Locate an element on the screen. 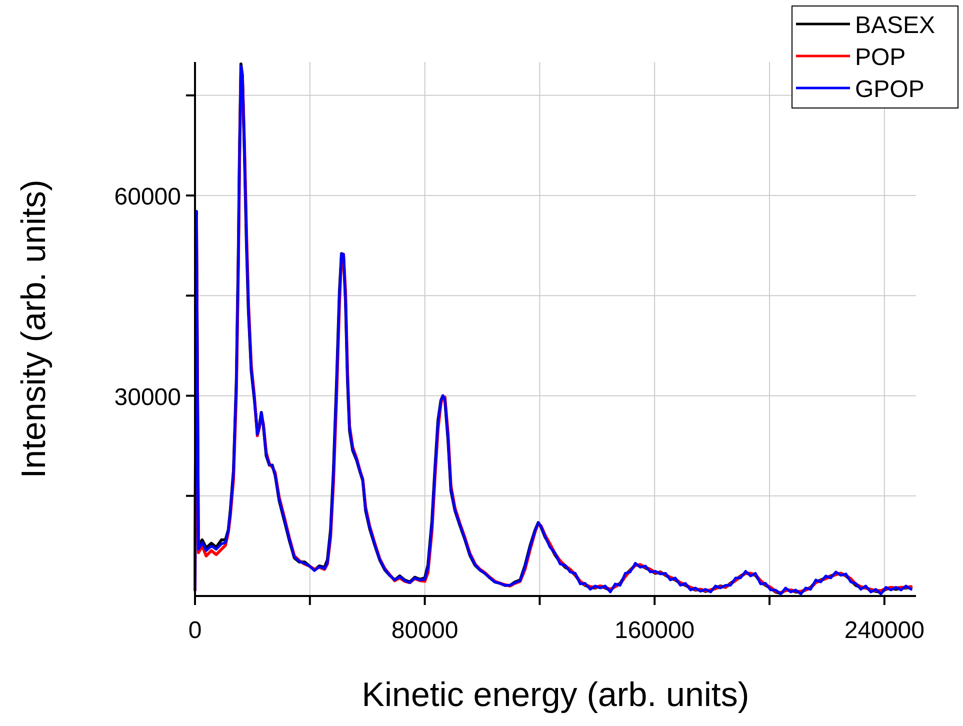 Image resolution: width=963 pixels, height=726 pixels. legend-label: BASEX is located at coordinates (895, 25).